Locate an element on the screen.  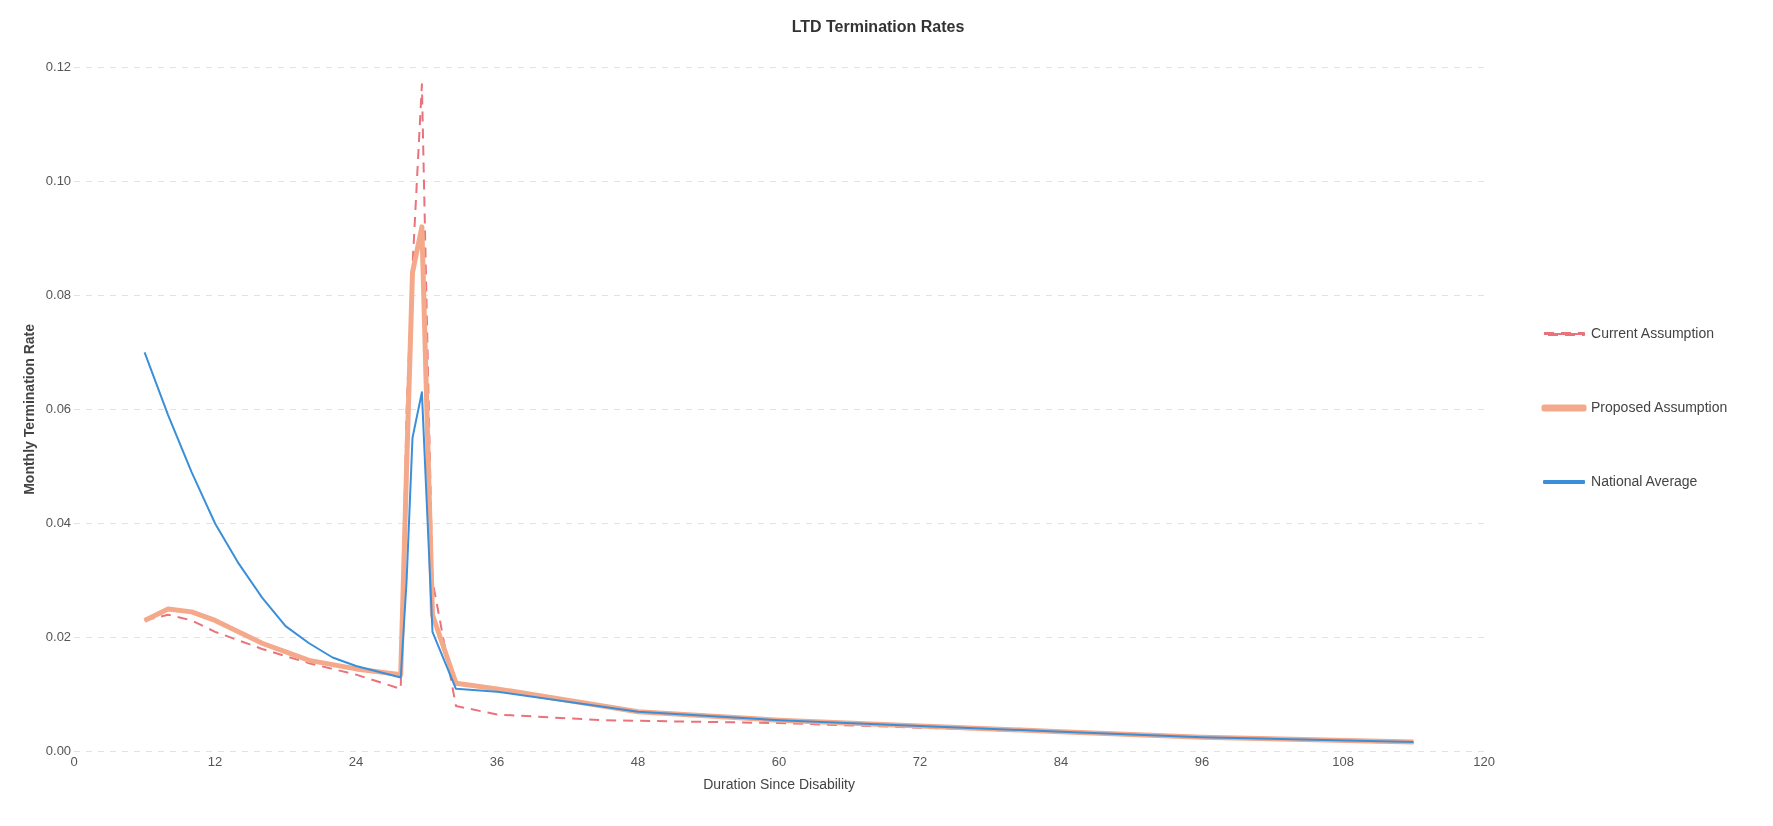
x-tick-label: 84 is located at coordinates (1061, 761).